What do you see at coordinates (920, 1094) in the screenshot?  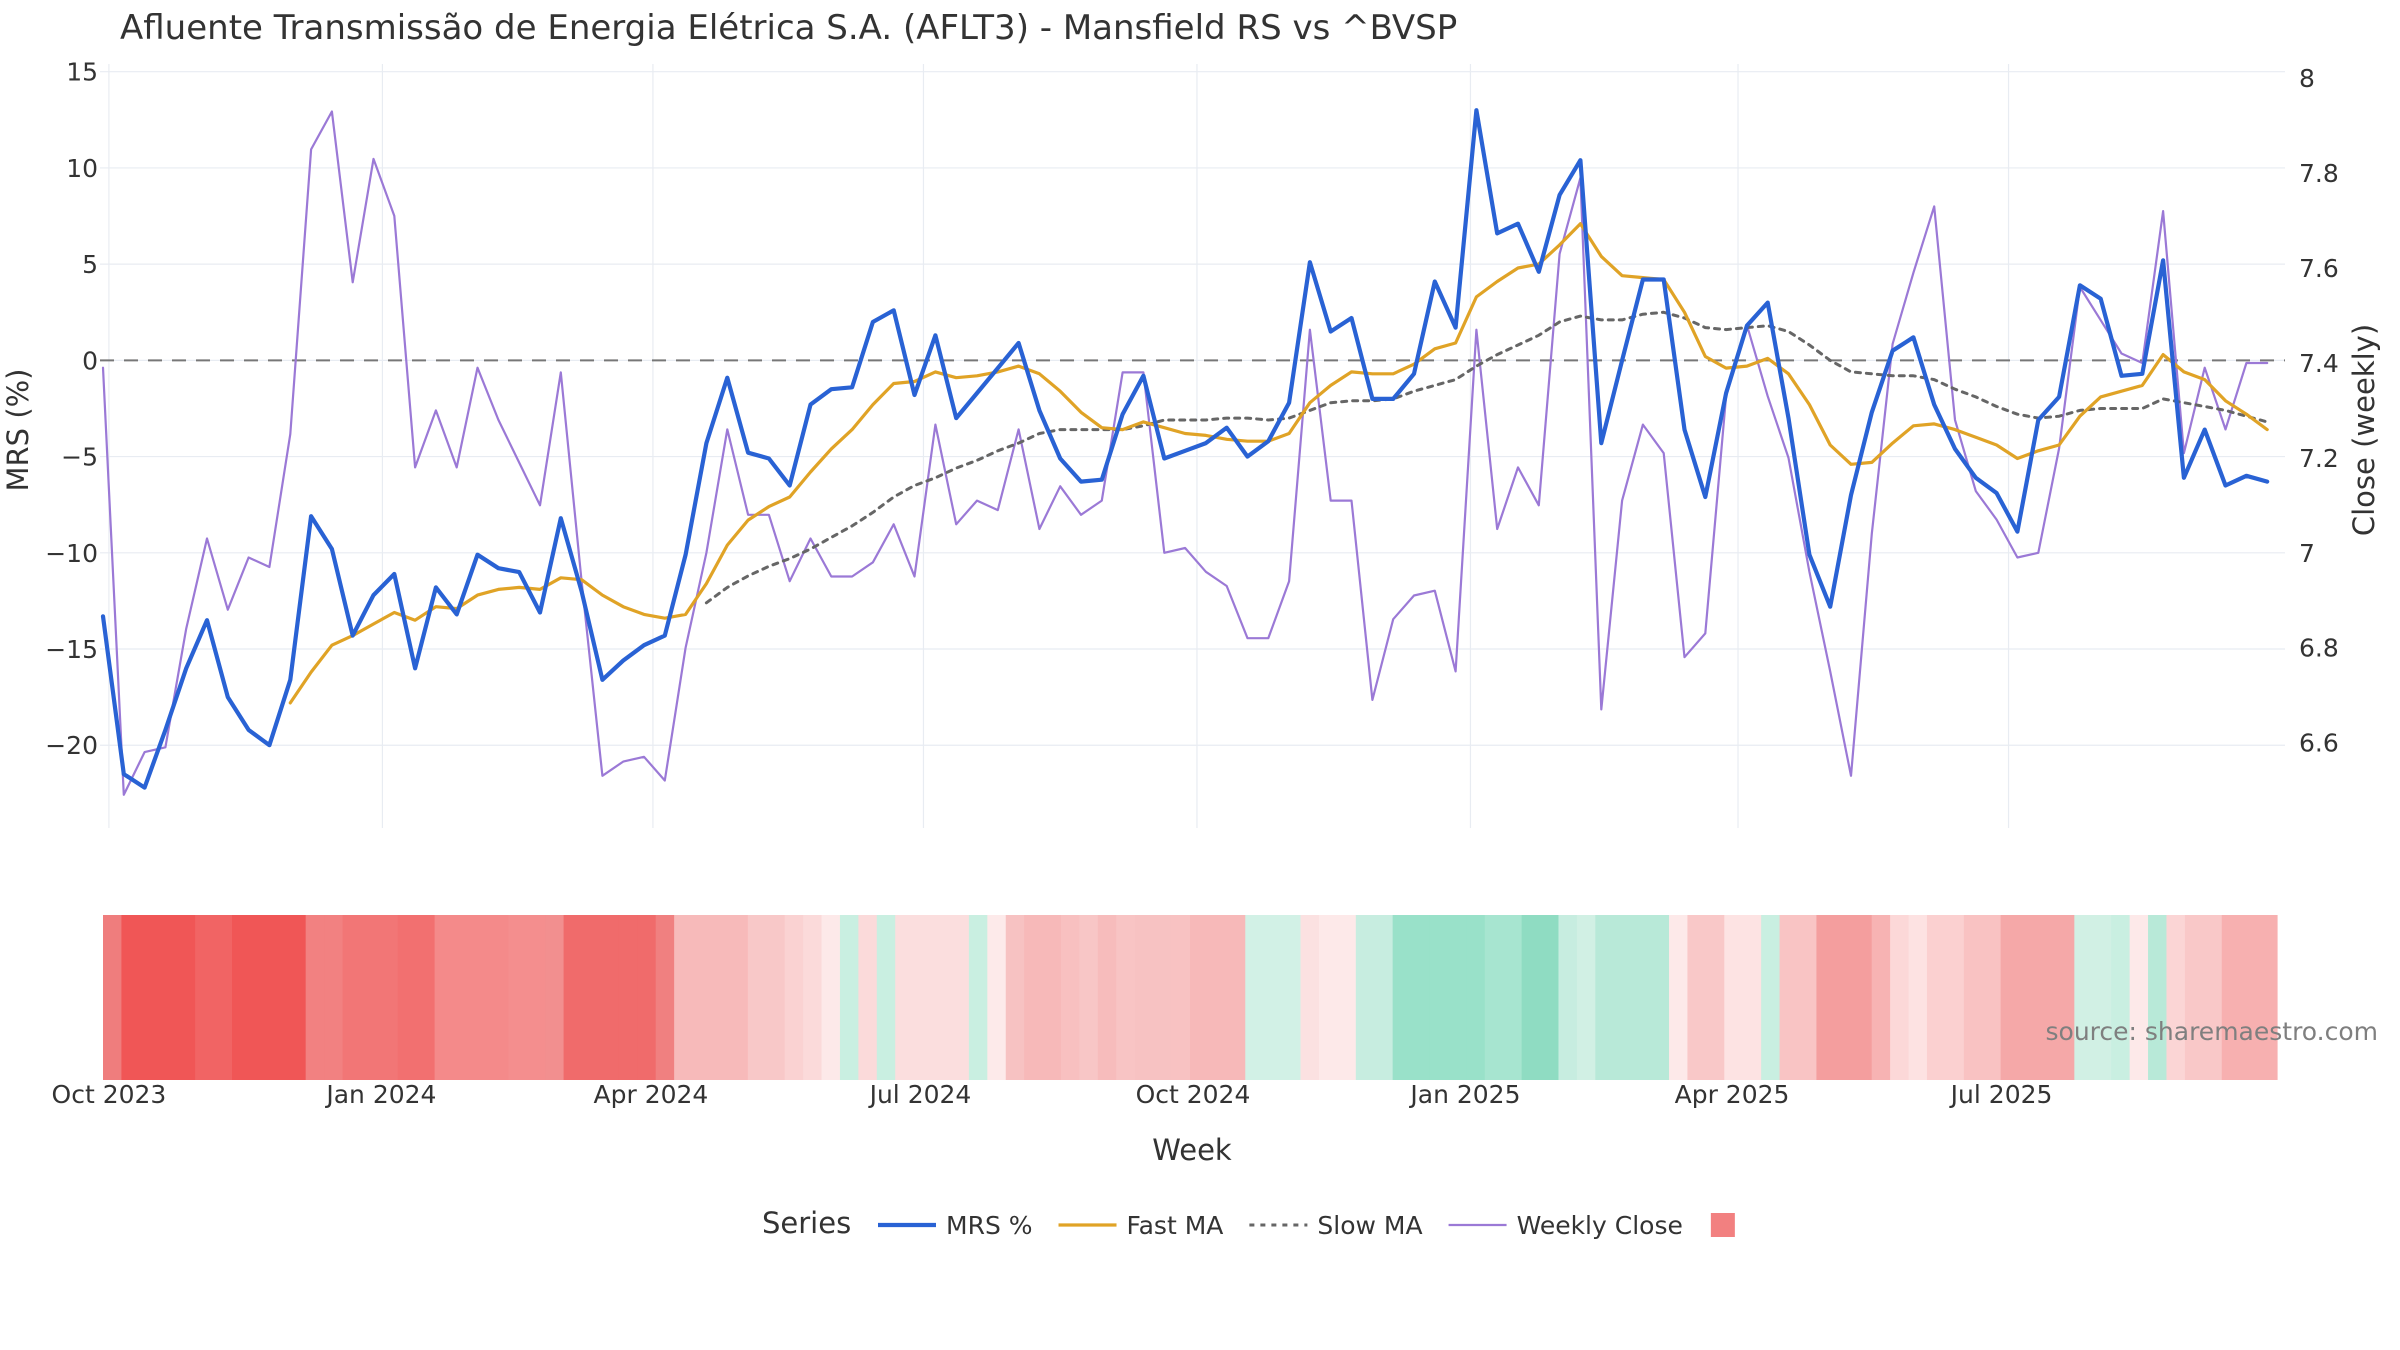 I see `x-tick-label: Jul 2024` at bounding box center [920, 1094].